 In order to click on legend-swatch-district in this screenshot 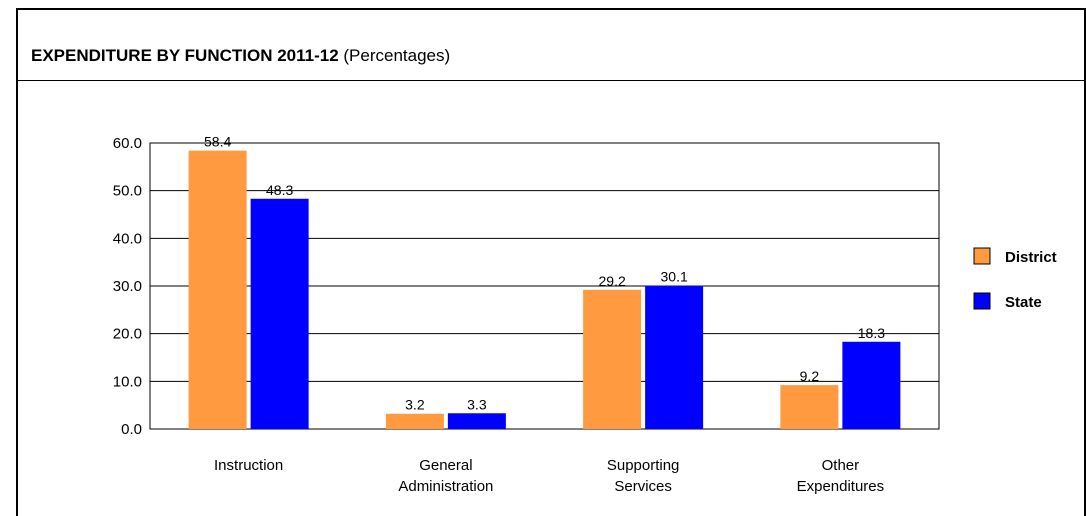, I will do `click(982, 256)`.